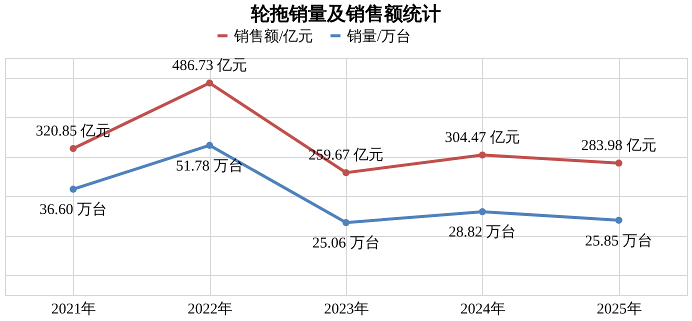 The image size is (692, 321). Describe the element at coordinates (483, 309) in the screenshot. I see `x-tick-label: 2024年` at that location.